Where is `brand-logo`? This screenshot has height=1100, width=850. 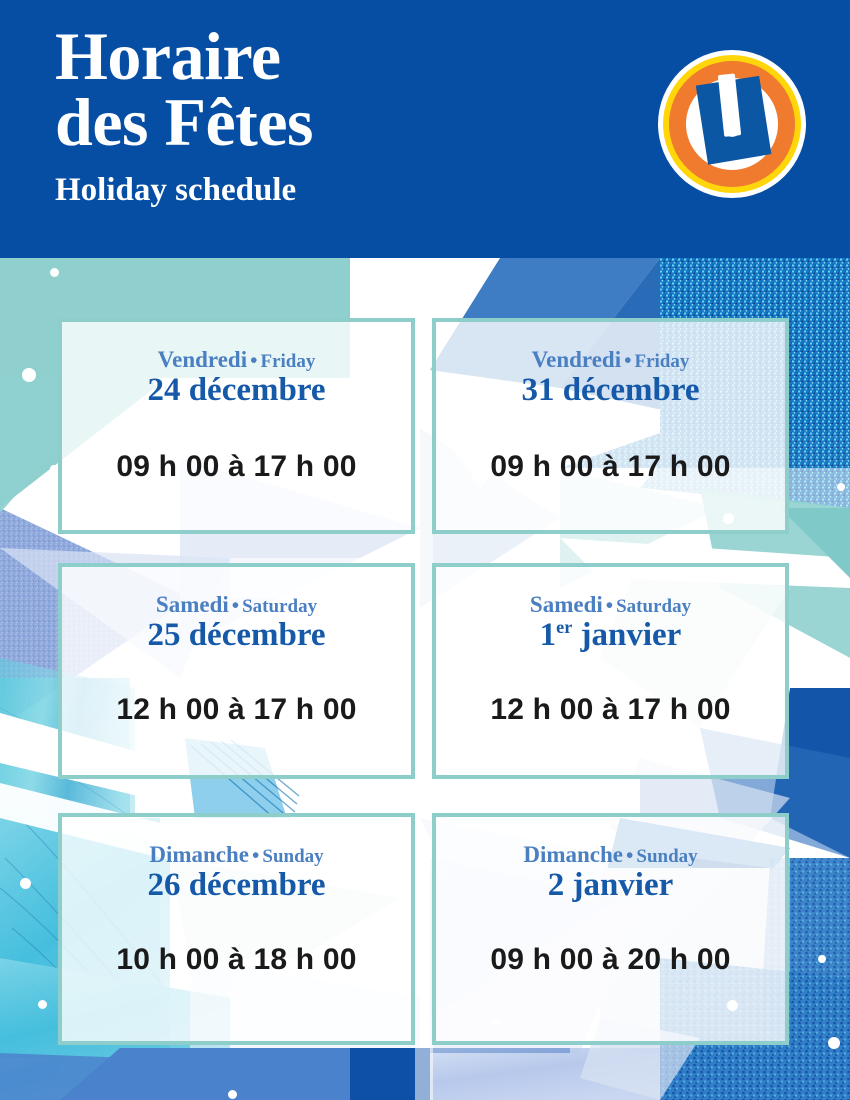
brand-logo is located at coordinates (732, 124).